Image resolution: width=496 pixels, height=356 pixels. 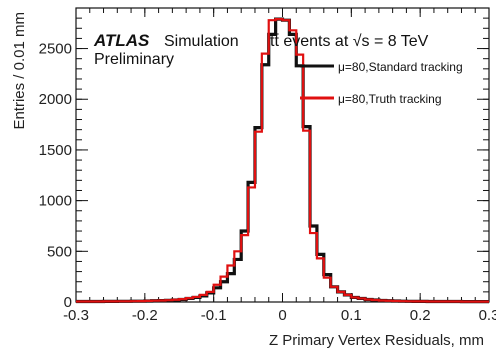 What do you see at coordinates (145, 315) in the screenshot?
I see `x-tick-label: -0.2` at bounding box center [145, 315].